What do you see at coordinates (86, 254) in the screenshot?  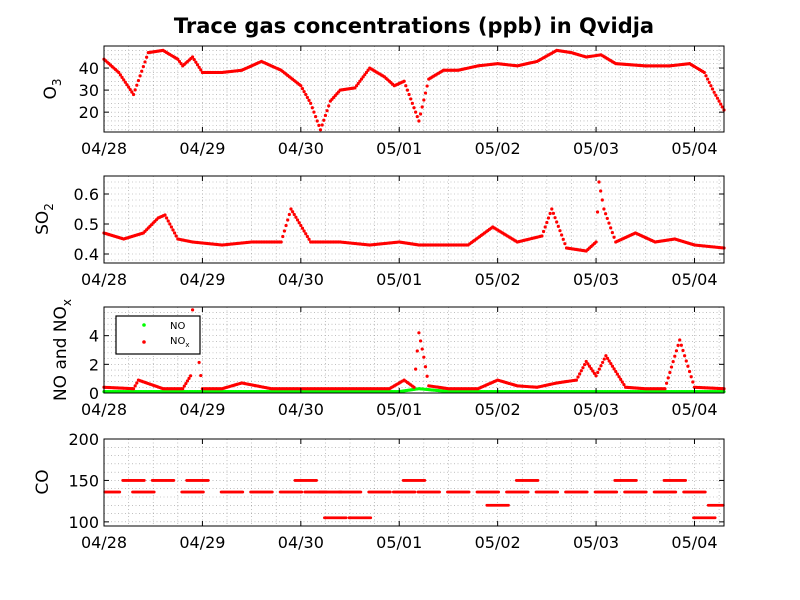 I see `y-tick-label: 0.4` at bounding box center [86, 254].